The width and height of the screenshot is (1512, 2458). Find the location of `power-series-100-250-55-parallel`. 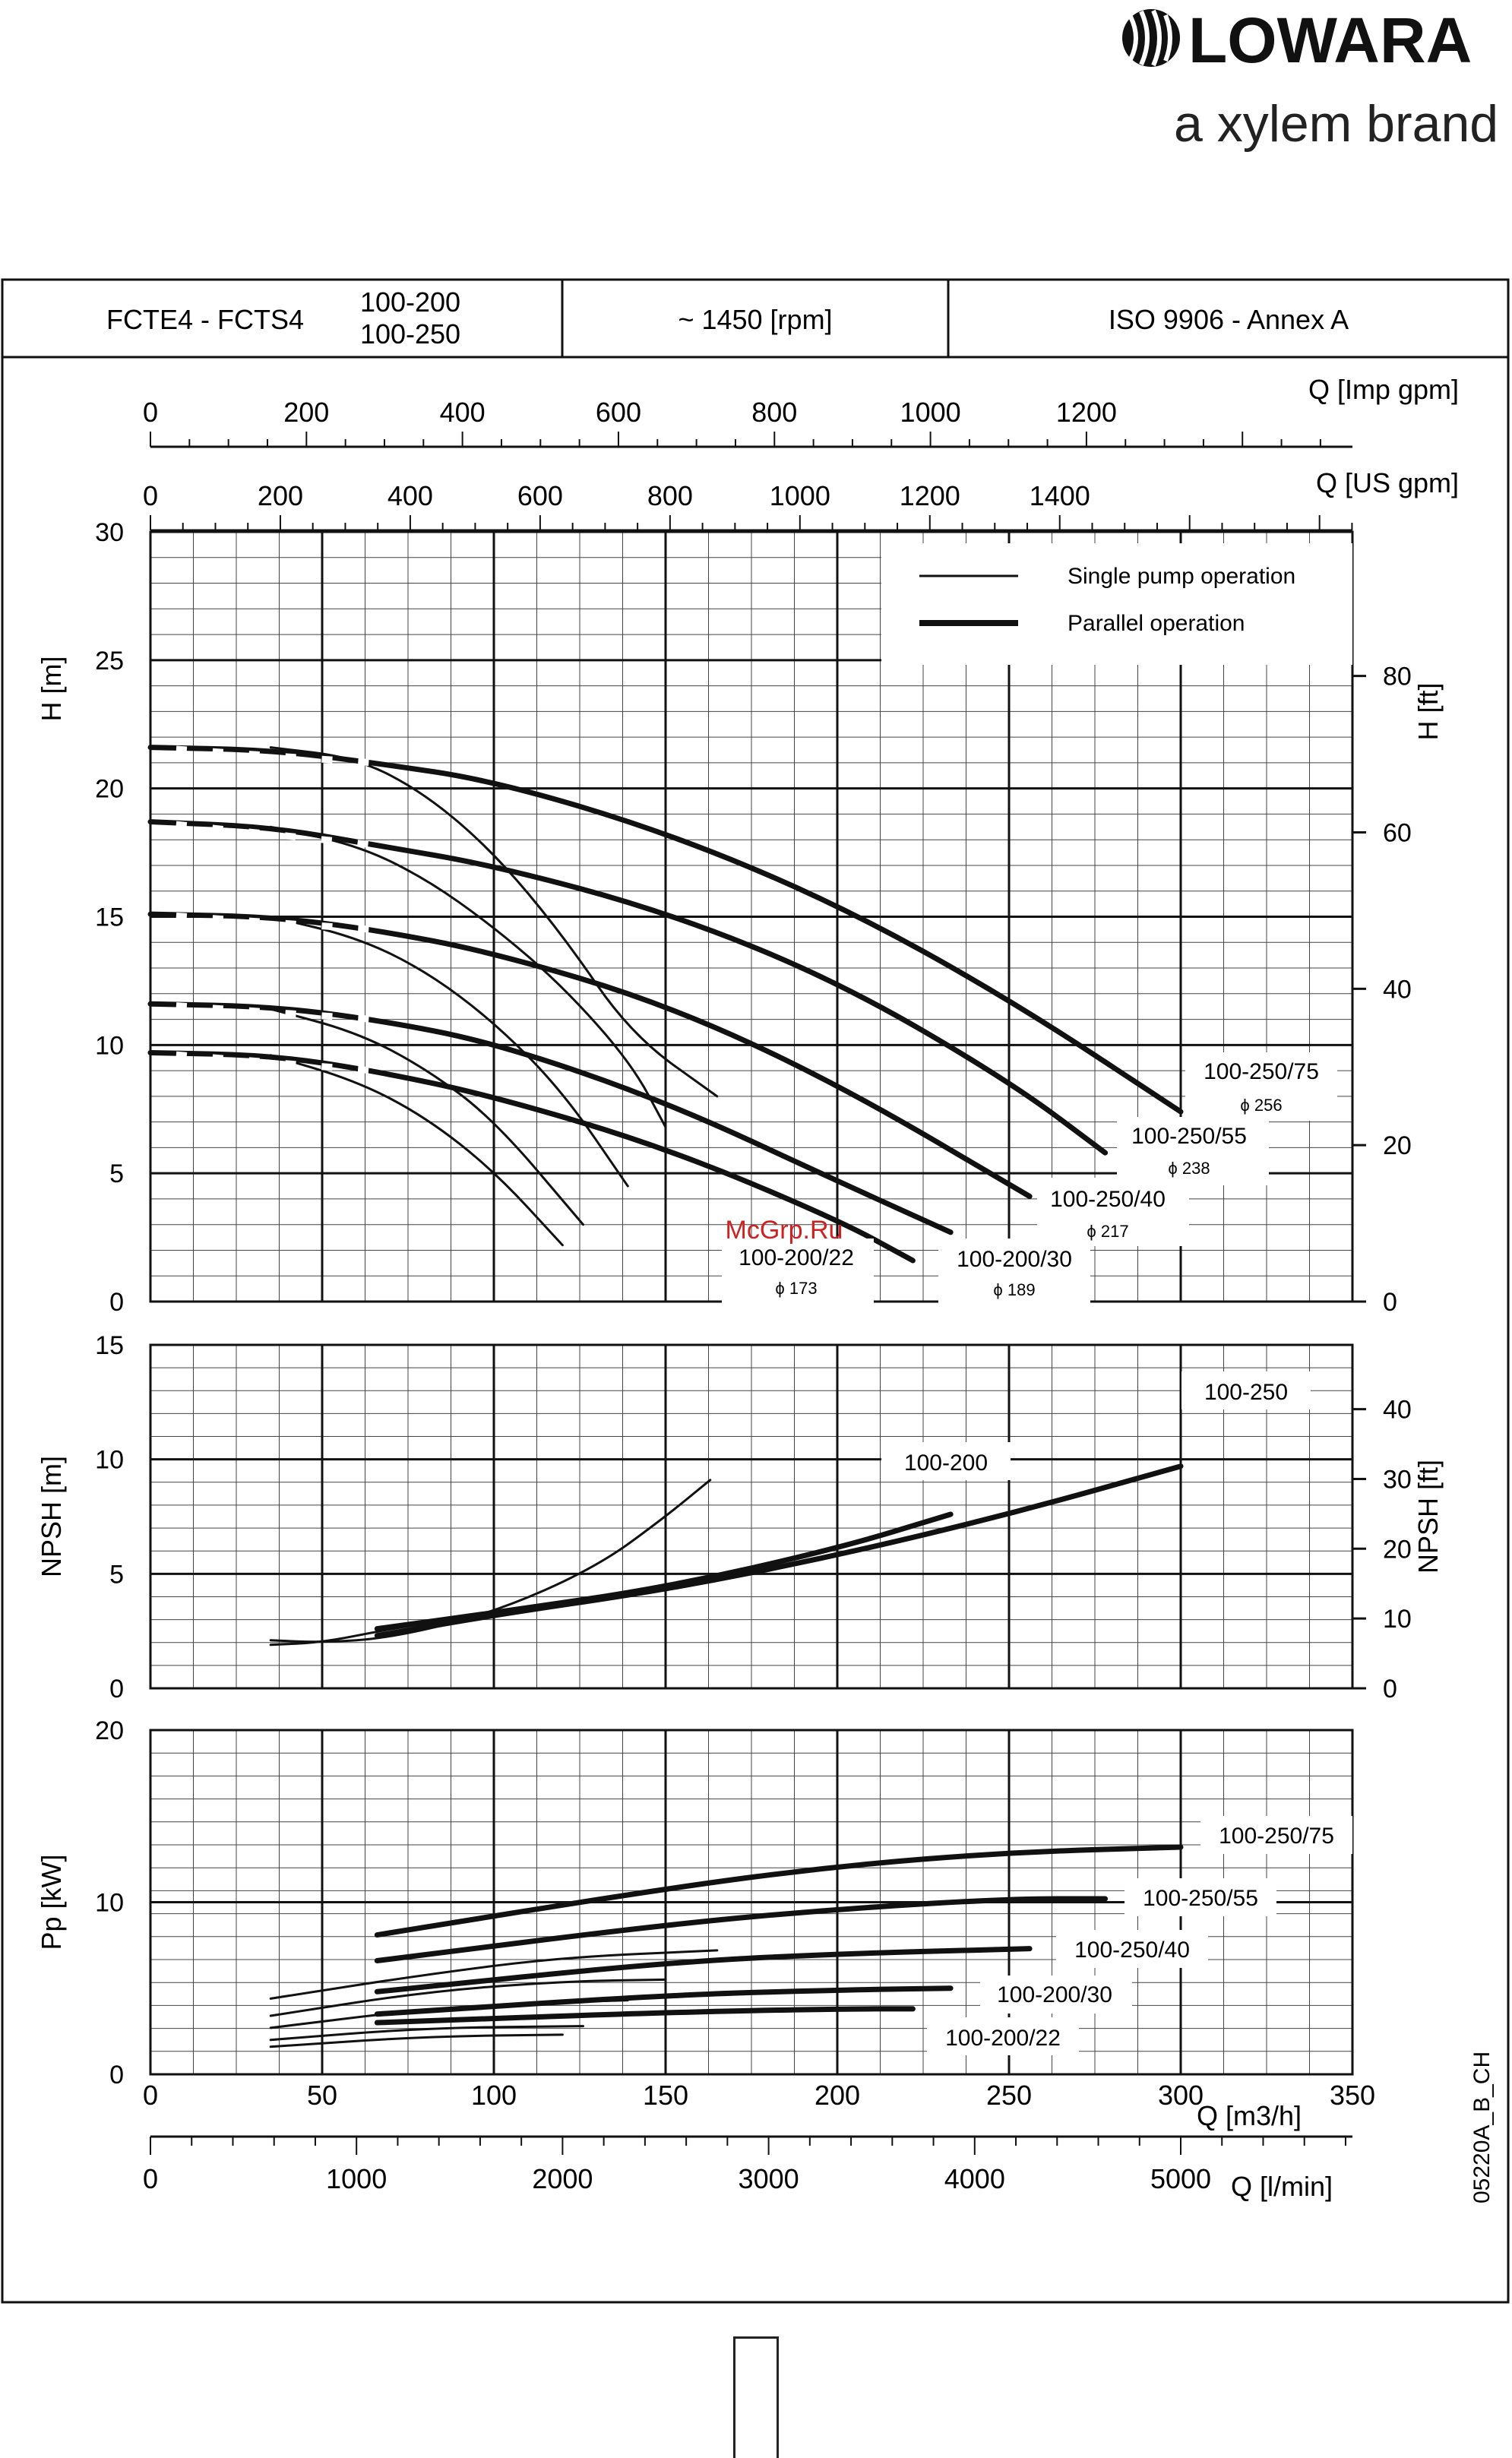

power-series-100-250-55-parallel is located at coordinates (741, 1930).